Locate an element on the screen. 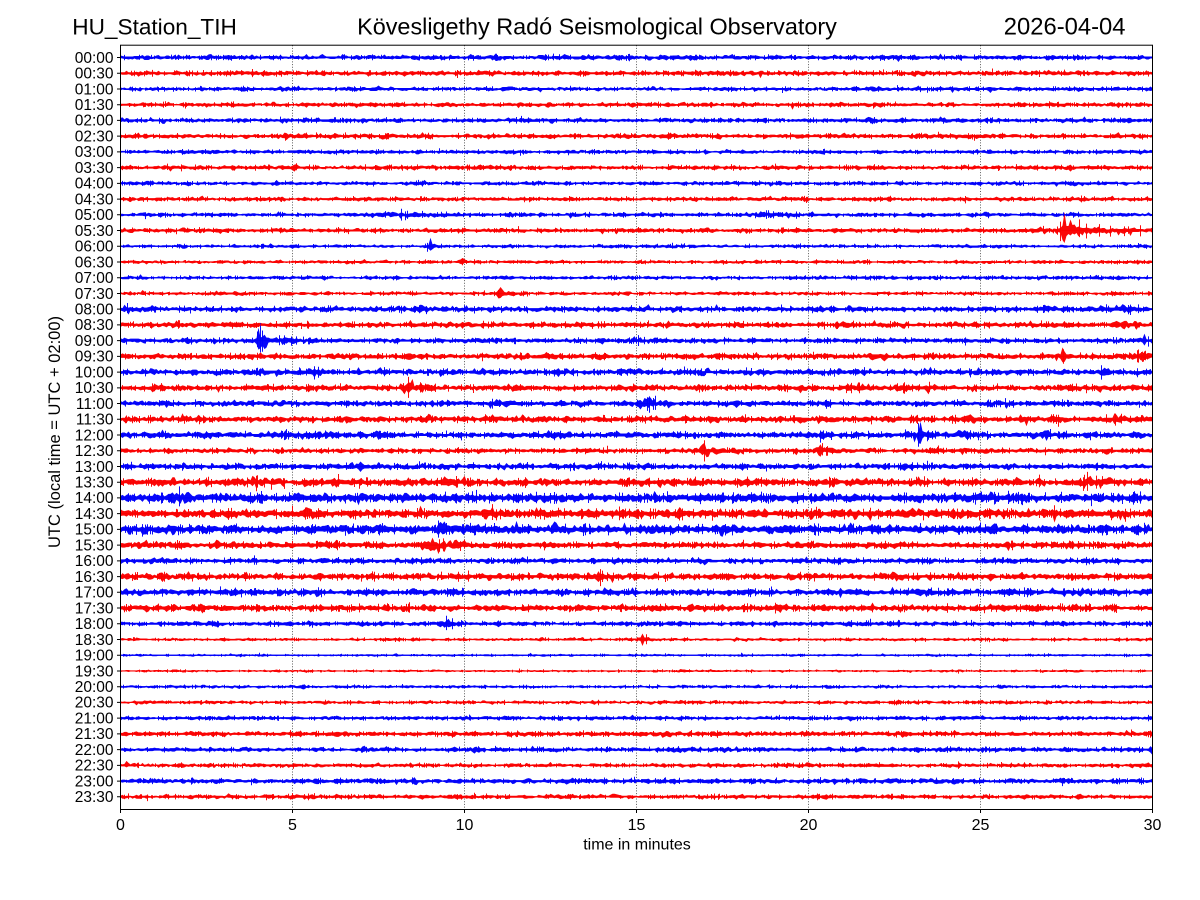 This screenshot has height=900, width=1200. svg-text: 19:00 is located at coordinates (94, 656).